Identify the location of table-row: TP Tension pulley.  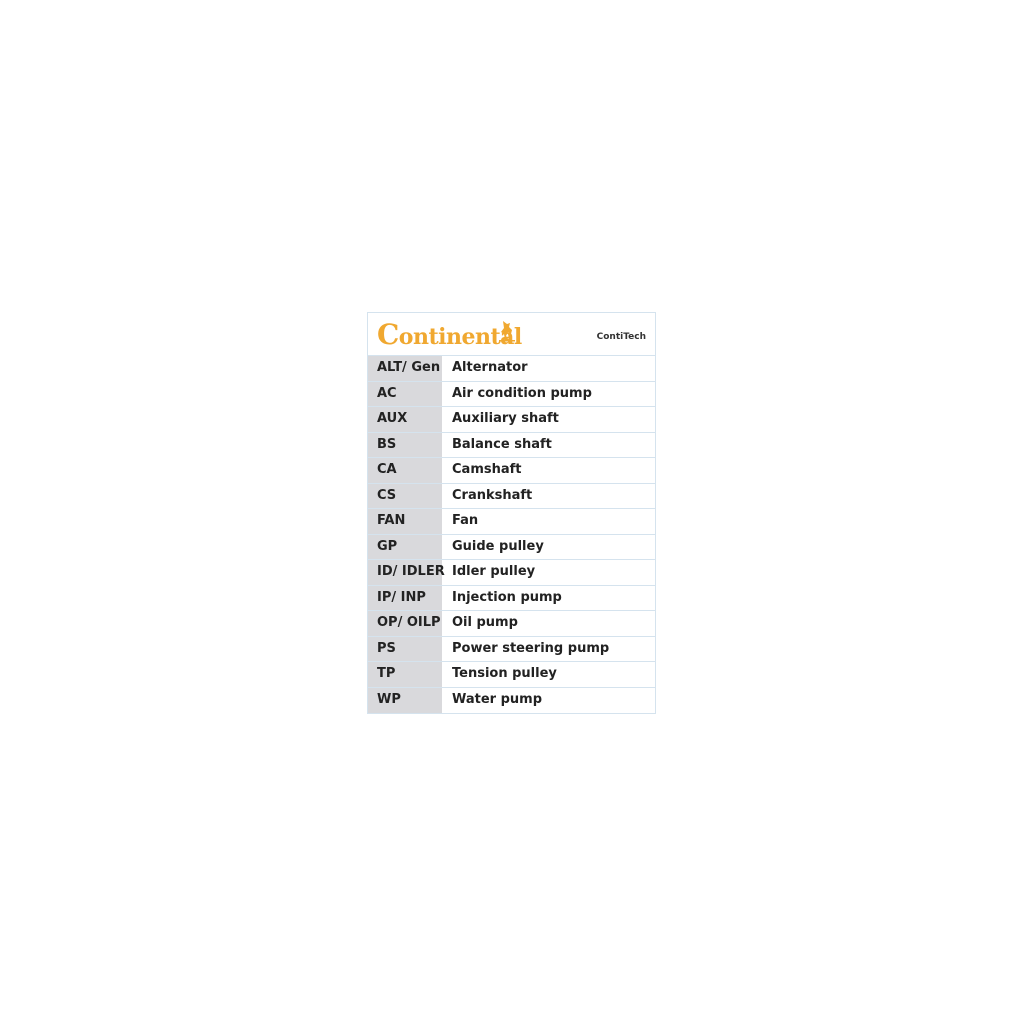
(511, 675).